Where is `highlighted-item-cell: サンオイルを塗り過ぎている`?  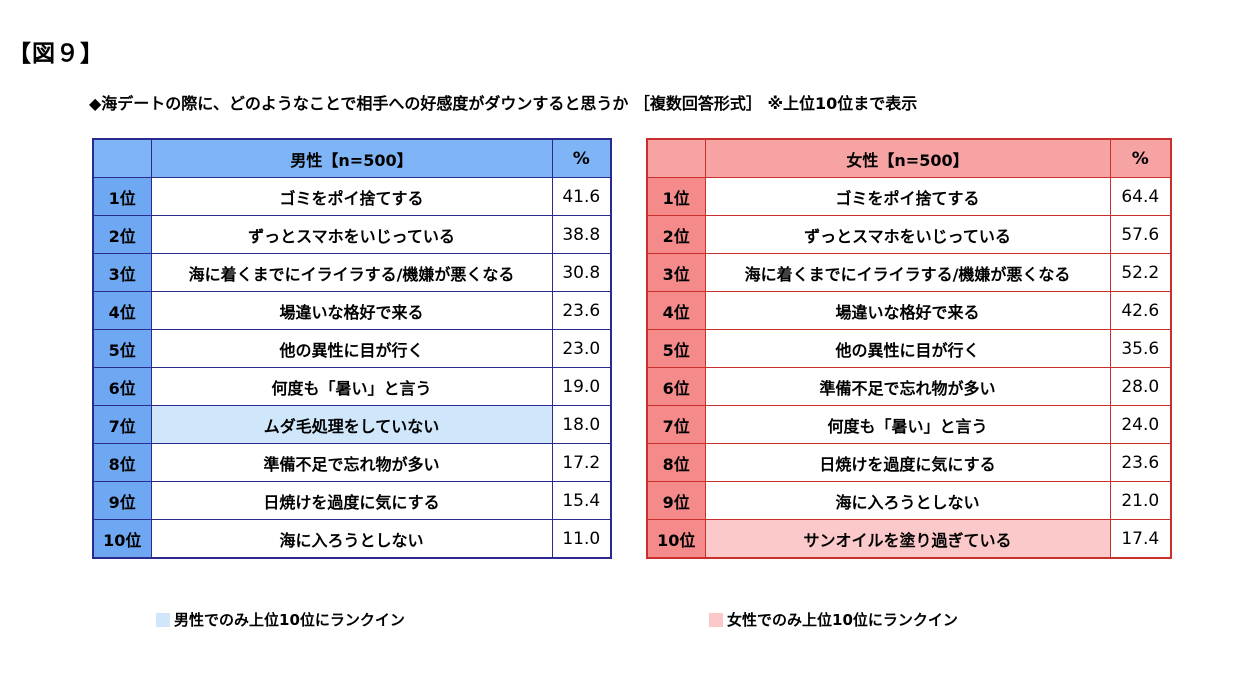
highlighted-item-cell: サンオイルを塗り過ぎている is located at coordinates (907, 539).